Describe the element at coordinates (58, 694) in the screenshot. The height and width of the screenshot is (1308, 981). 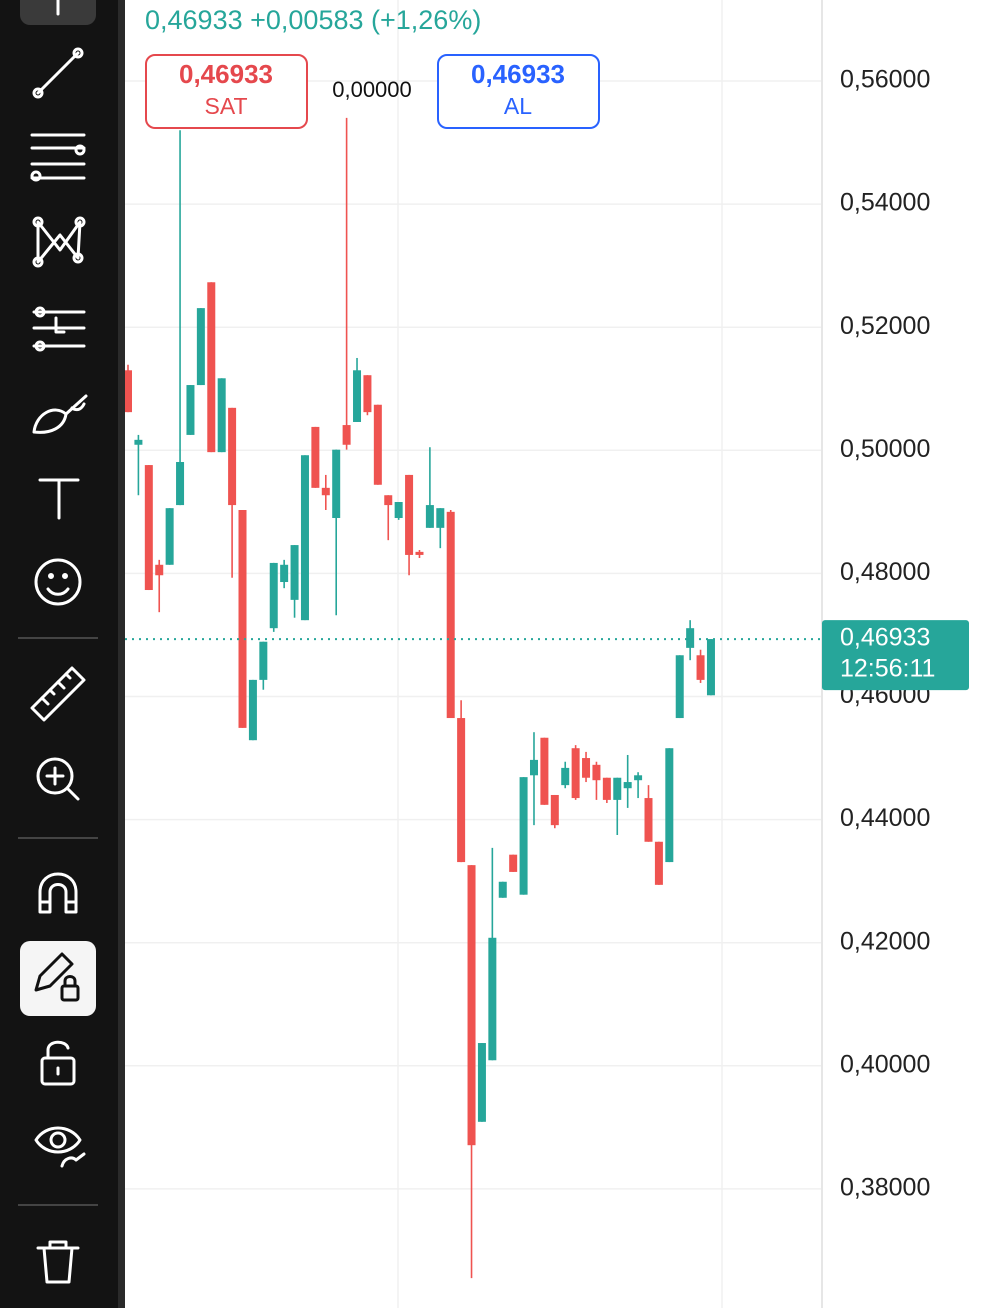
I see `ruler-tool` at that location.